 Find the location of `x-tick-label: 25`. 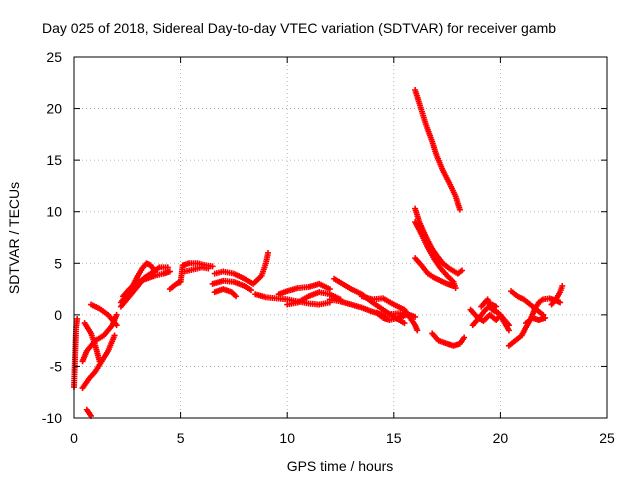

x-tick-label: 25 is located at coordinates (607, 438).